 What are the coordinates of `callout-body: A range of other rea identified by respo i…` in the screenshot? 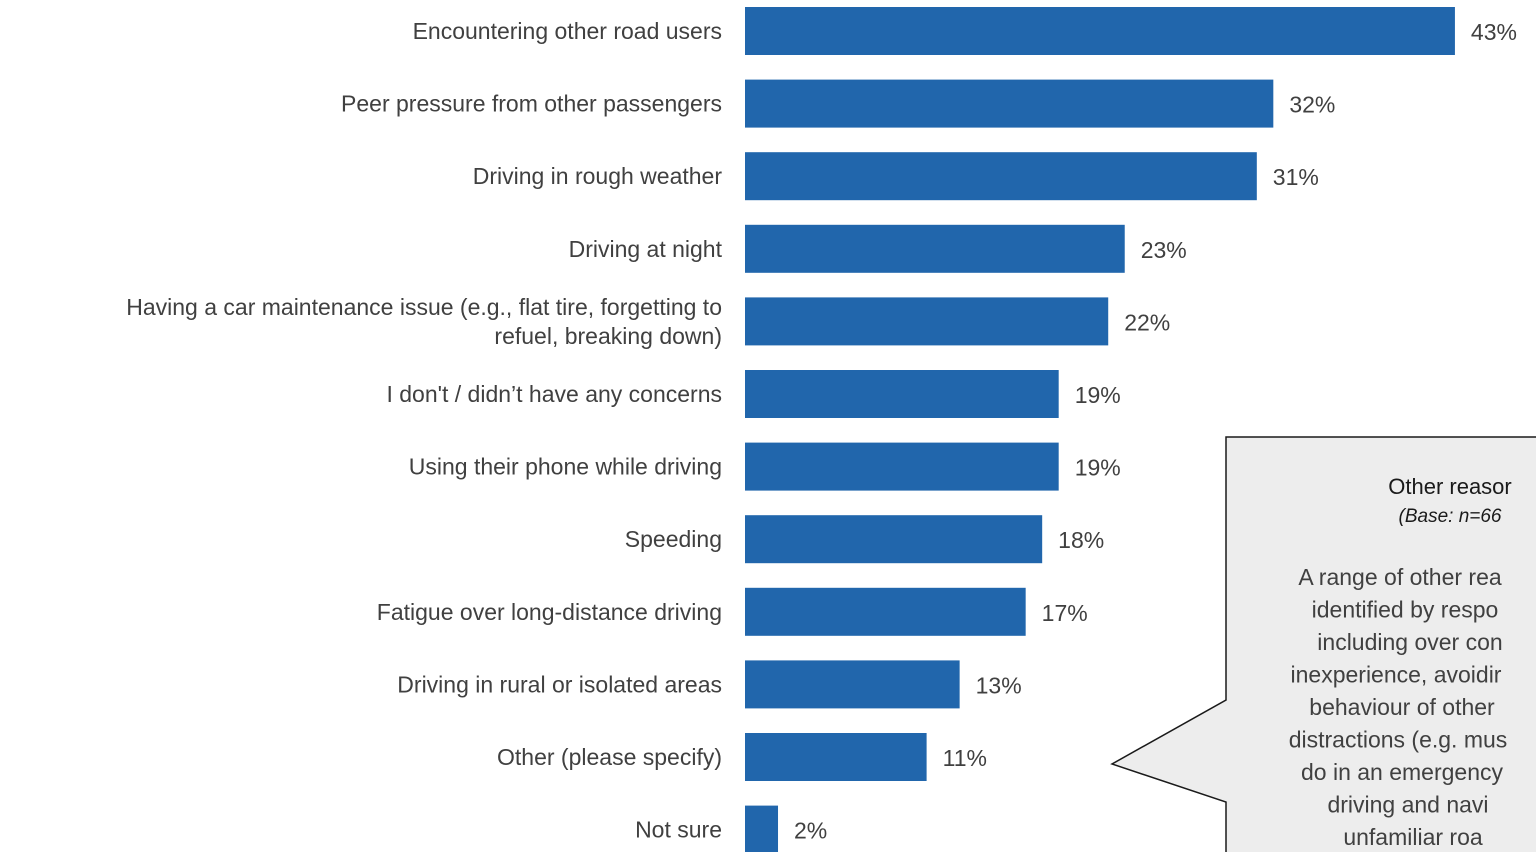 It's located at (1398, 707).